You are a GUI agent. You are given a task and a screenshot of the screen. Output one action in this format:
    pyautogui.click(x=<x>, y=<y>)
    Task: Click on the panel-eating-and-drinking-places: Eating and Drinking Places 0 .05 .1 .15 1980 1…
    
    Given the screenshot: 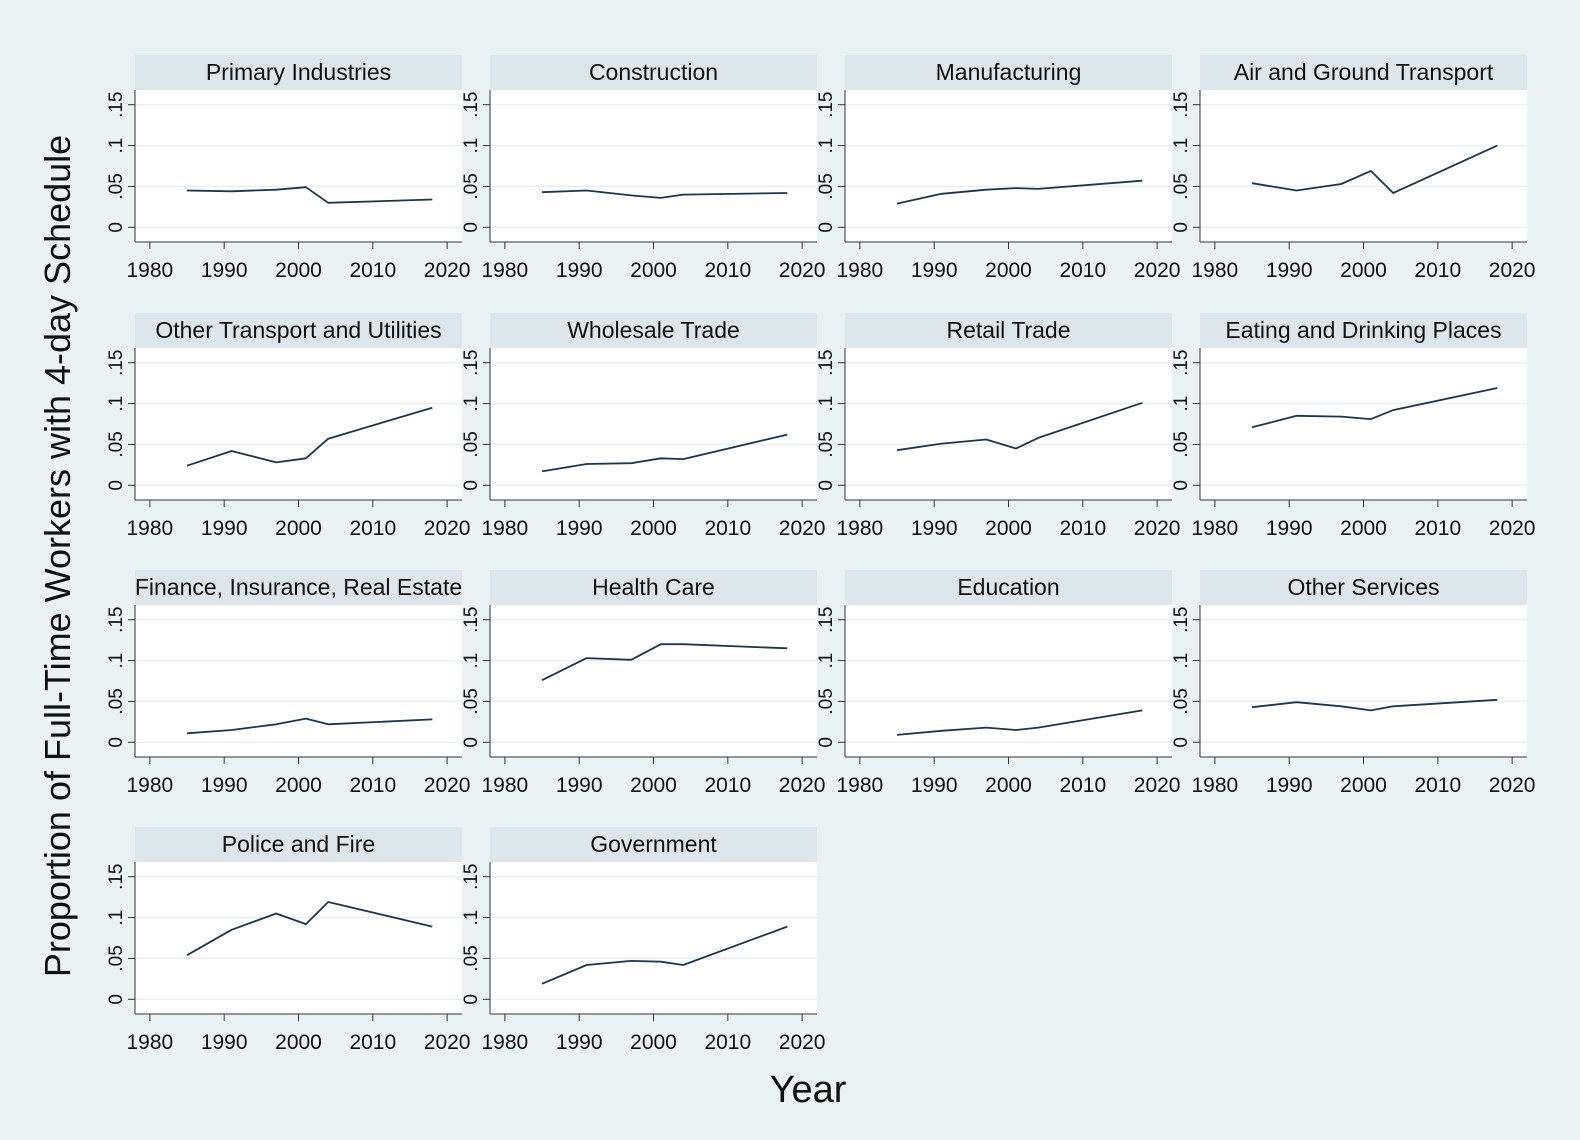 What is the action you would take?
    pyautogui.click(x=1353, y=426)
    